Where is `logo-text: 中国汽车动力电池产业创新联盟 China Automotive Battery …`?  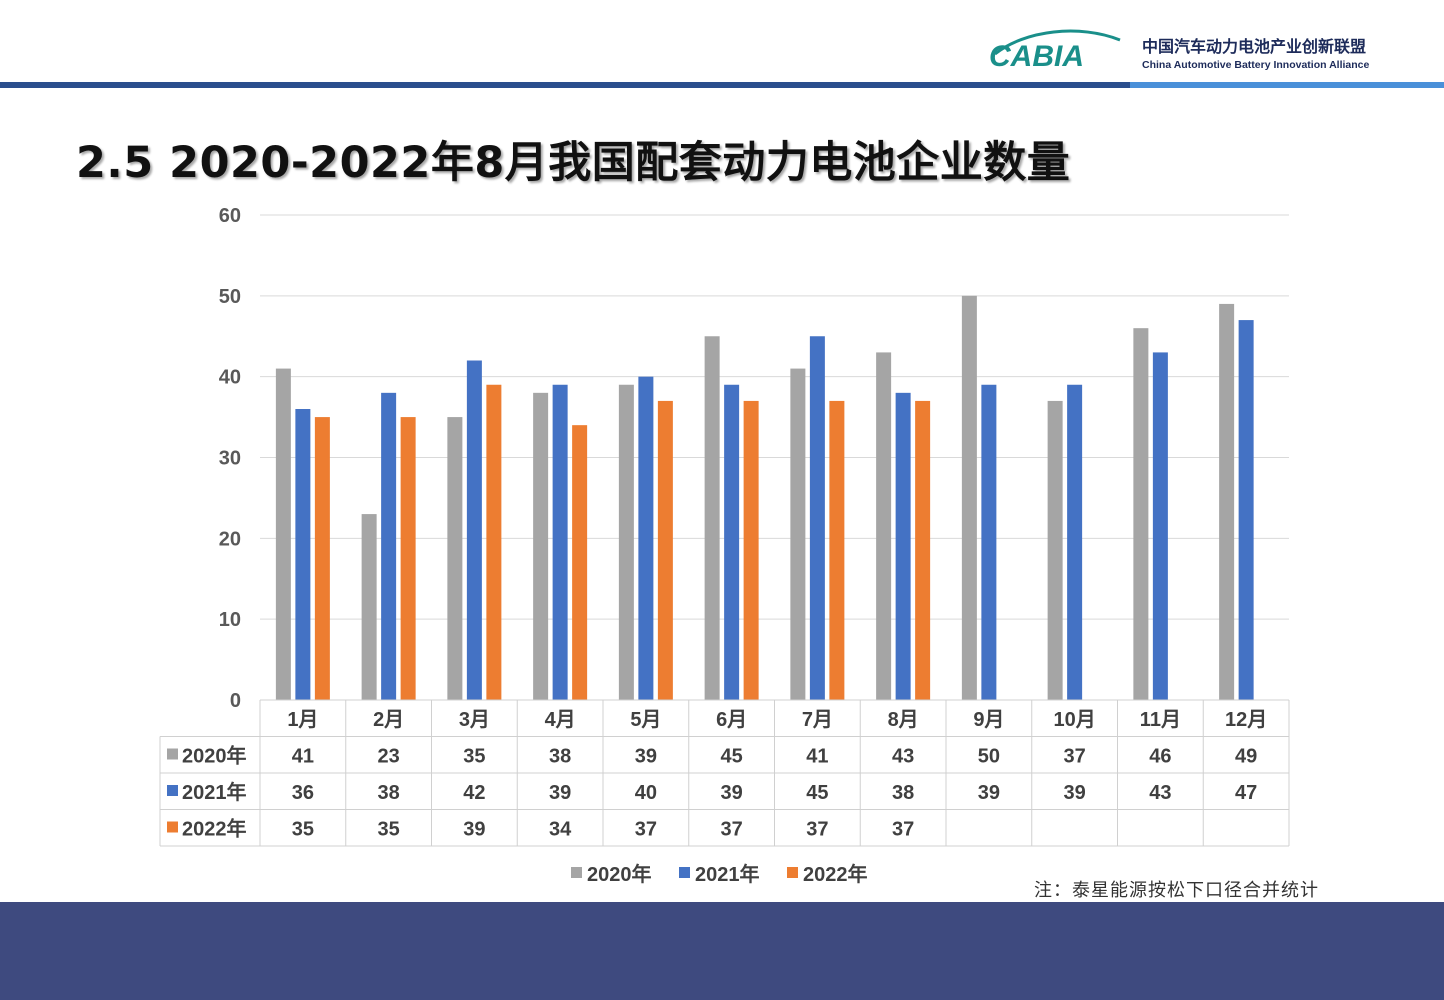 logo-text: 中国汽车动力电池产业创新联盟 China Automotive Battery … is located at coordinates (1255, 52).